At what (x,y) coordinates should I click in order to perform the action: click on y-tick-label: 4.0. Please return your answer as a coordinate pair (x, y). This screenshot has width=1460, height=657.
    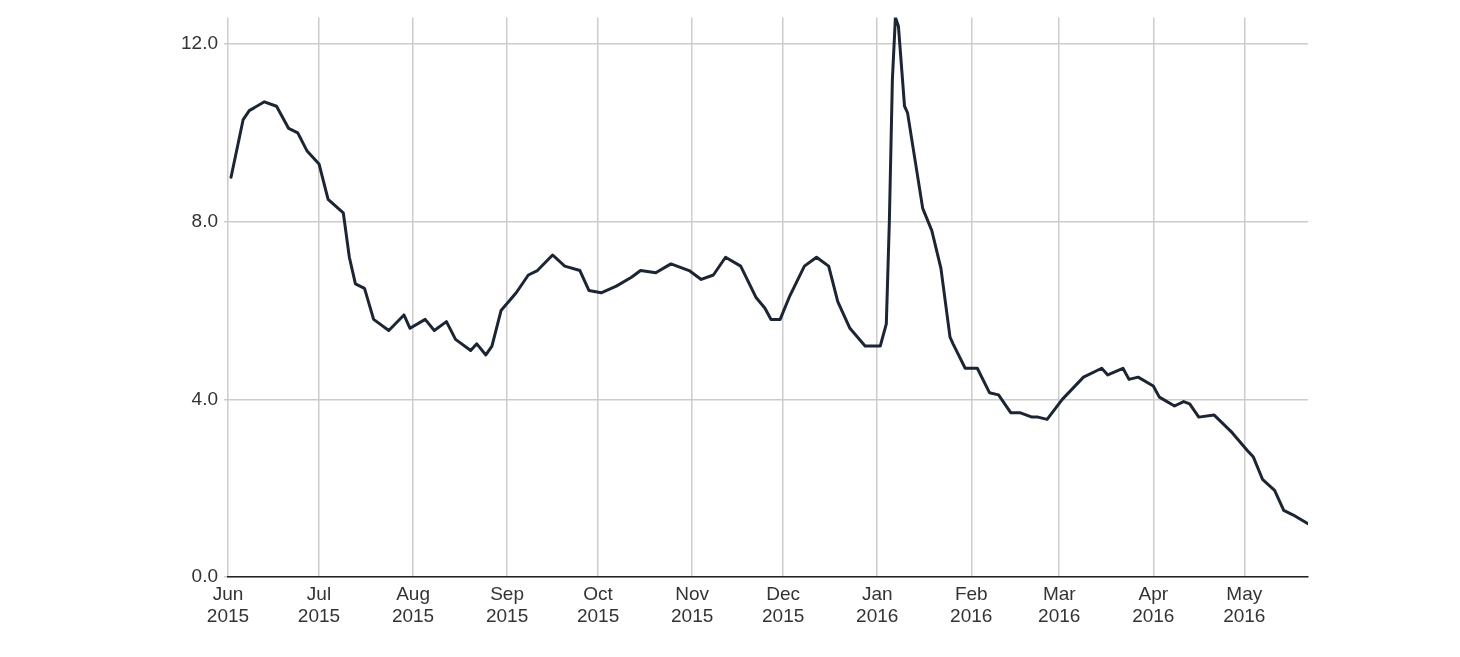
    Looking at the image, I should click on (204, 398).